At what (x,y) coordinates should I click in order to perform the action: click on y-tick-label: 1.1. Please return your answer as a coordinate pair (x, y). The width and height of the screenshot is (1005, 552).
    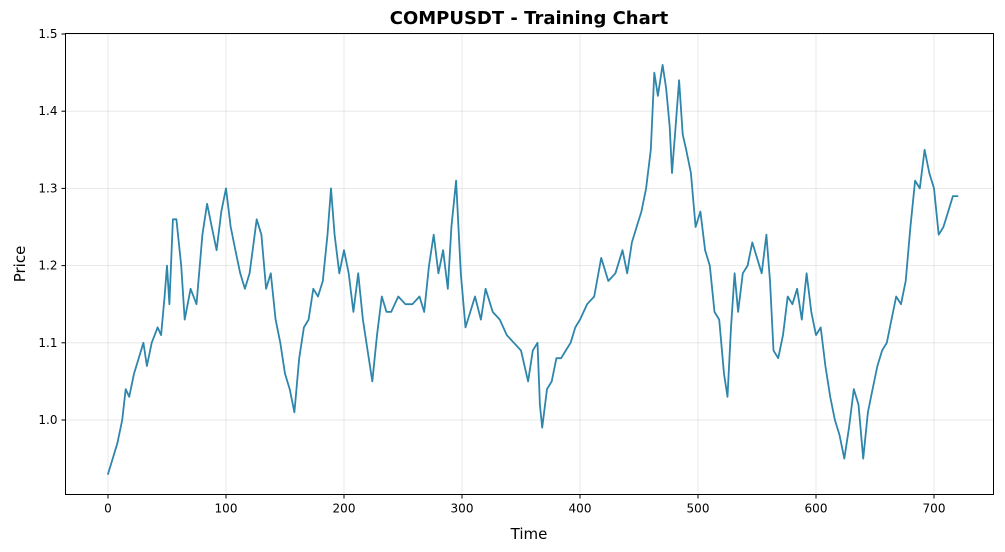
    Looking at the image, I should click on (47, 343).